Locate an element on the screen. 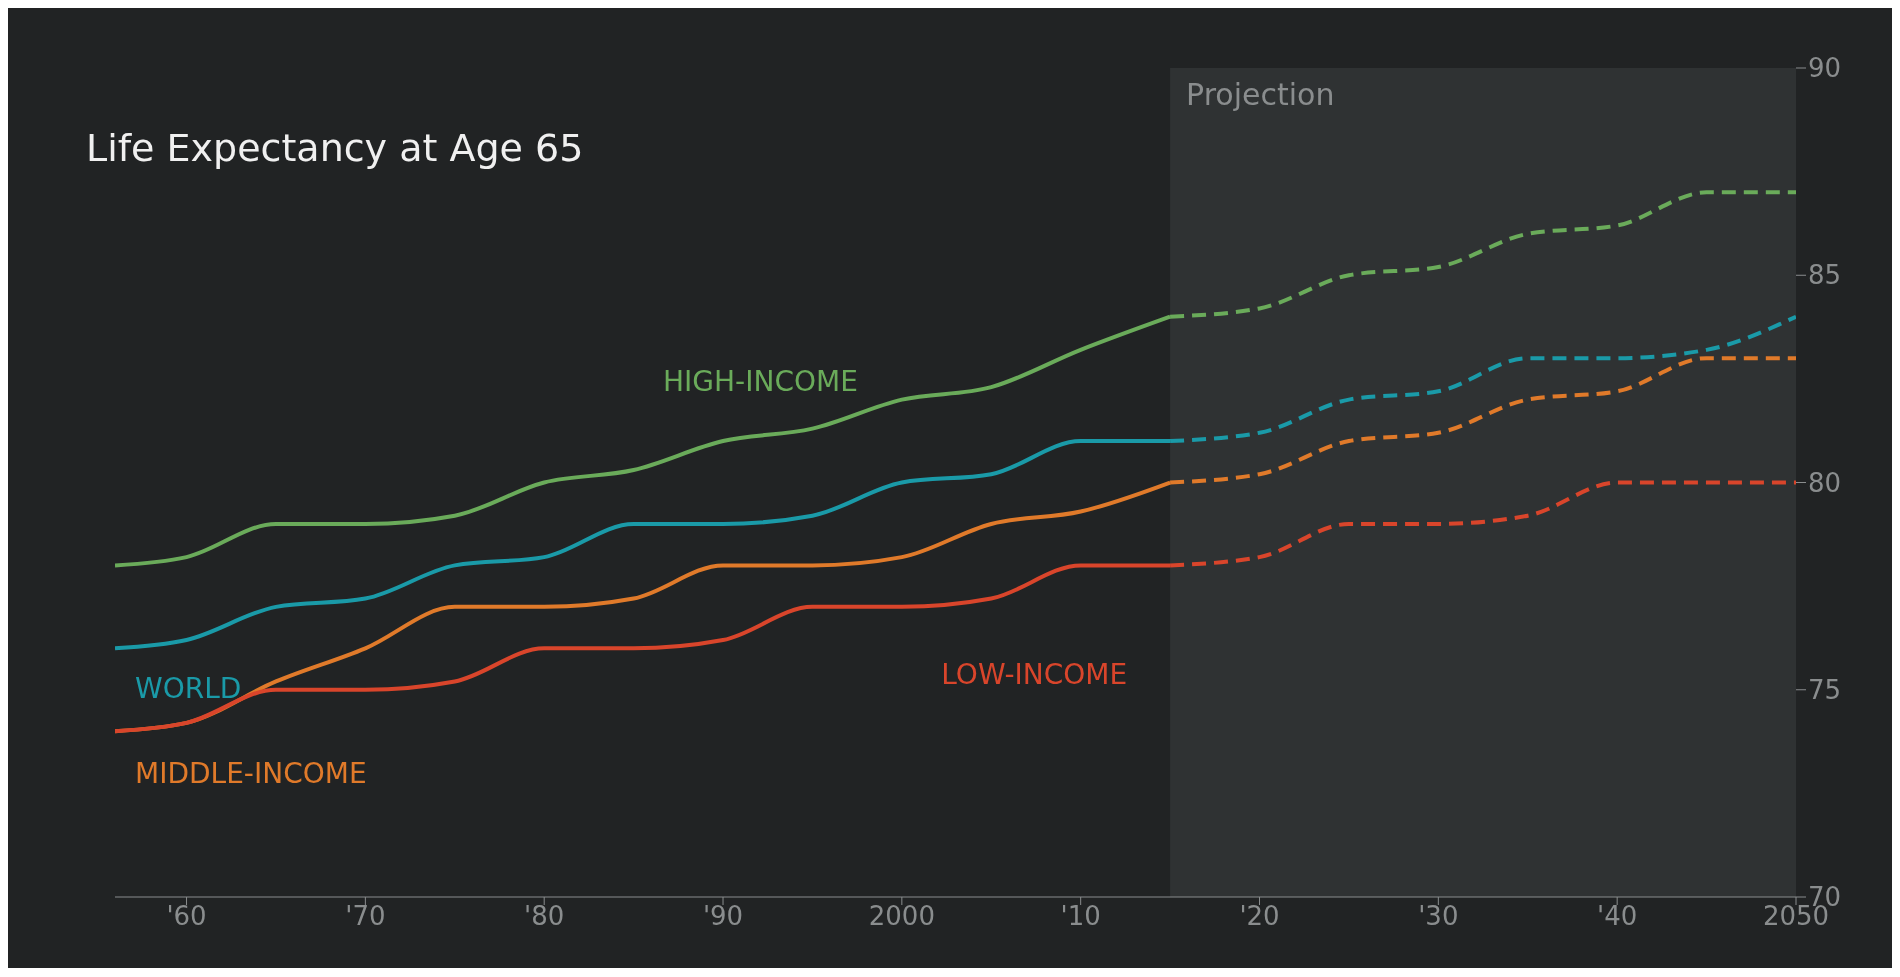 This screenshot has width=1900, height=977. x-tick-label: '90 is located at coordinates (723, 916).